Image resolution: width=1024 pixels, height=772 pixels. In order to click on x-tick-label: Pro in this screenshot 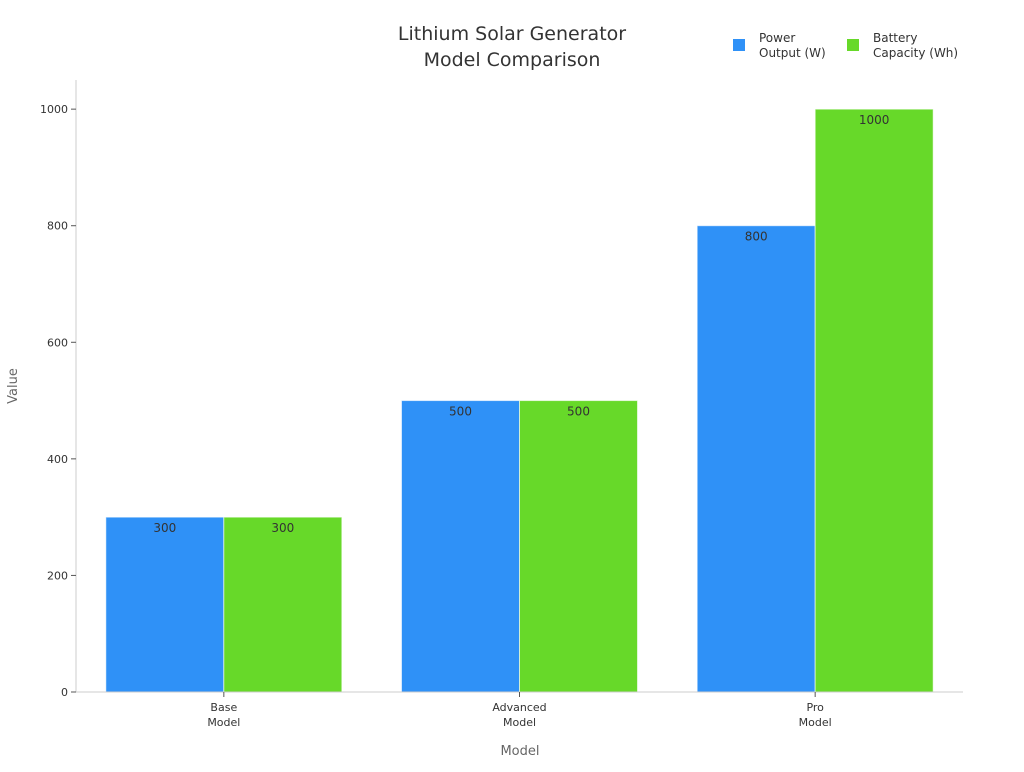, I will do `click(815, 707)`.